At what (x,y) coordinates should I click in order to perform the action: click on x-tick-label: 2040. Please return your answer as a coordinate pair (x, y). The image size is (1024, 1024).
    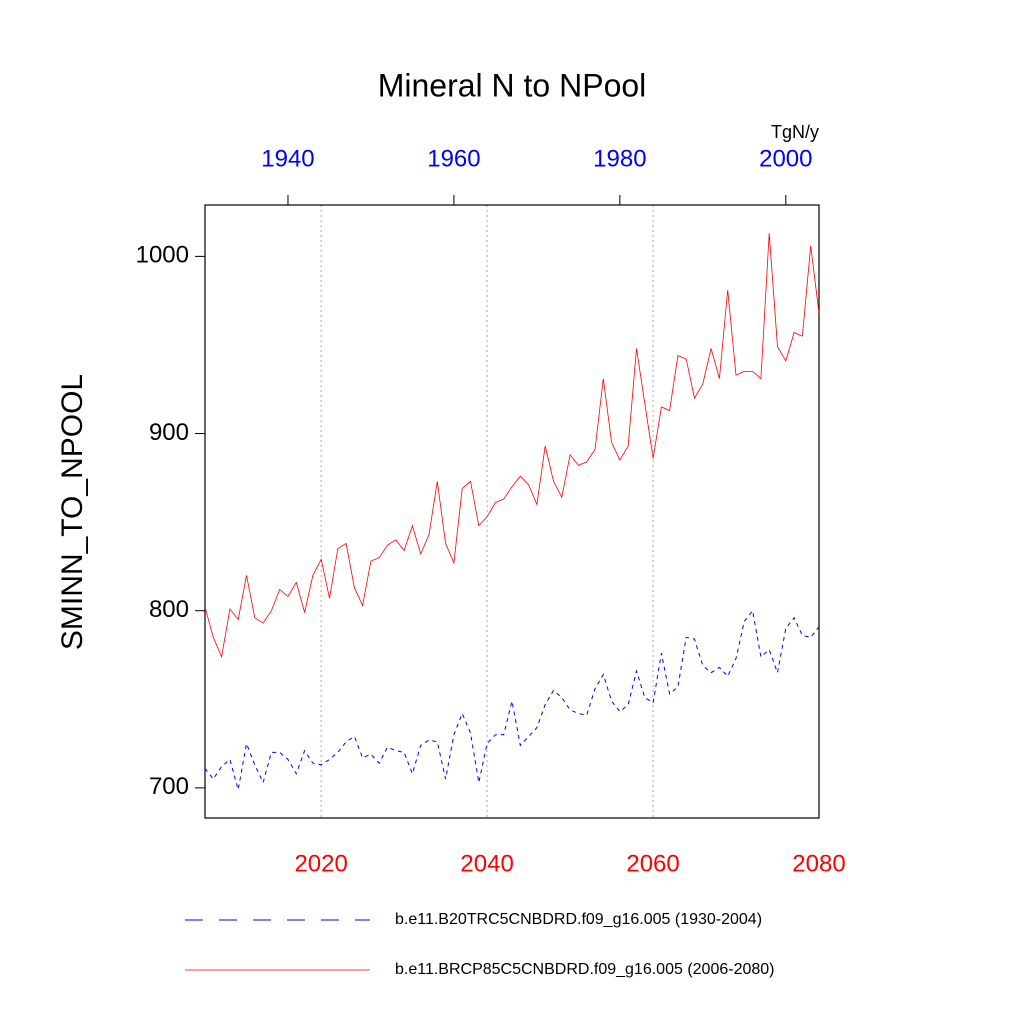
    Looking at the image, I should click on (486, 863).